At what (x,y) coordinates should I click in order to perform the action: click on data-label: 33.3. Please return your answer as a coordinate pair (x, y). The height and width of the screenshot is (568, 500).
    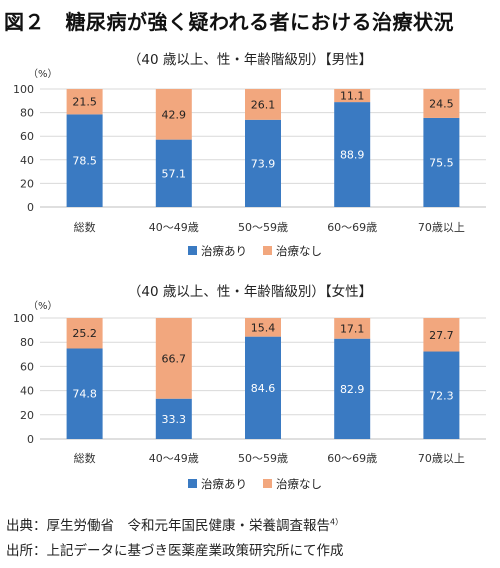
    Looking at the image, I should click on (174, 419).